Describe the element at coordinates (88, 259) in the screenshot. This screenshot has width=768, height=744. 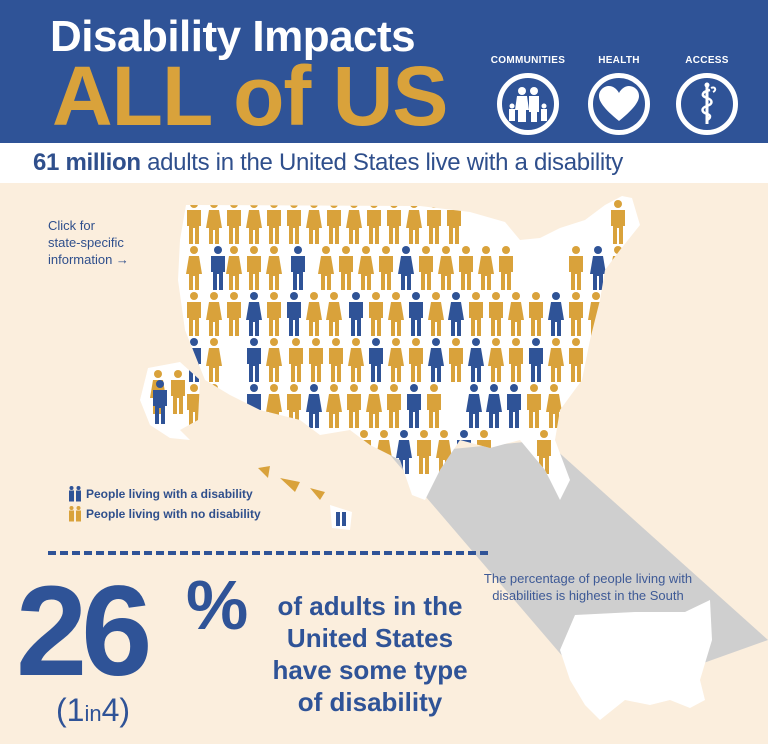
I see `link-line: information →` at that location.